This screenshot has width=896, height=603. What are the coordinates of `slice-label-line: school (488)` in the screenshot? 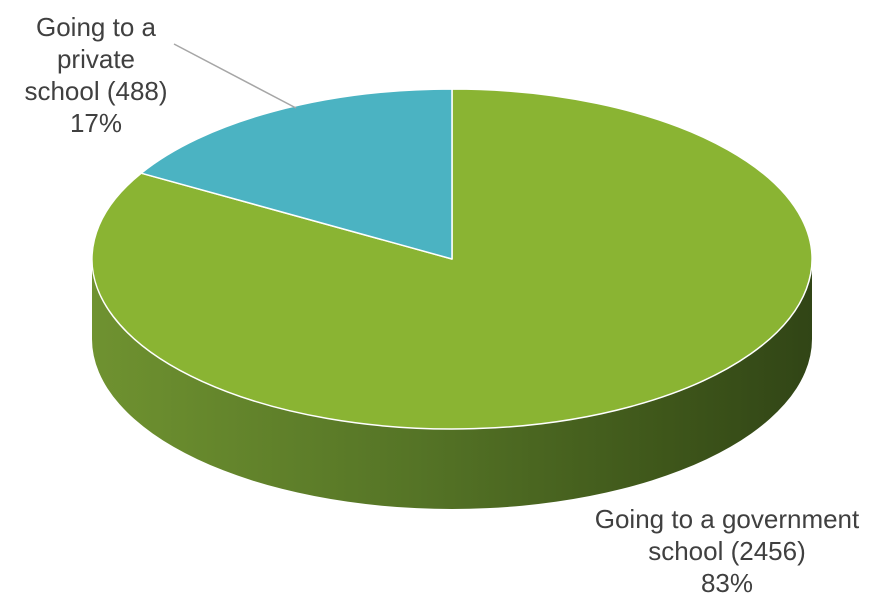 It's located at (95, 91).